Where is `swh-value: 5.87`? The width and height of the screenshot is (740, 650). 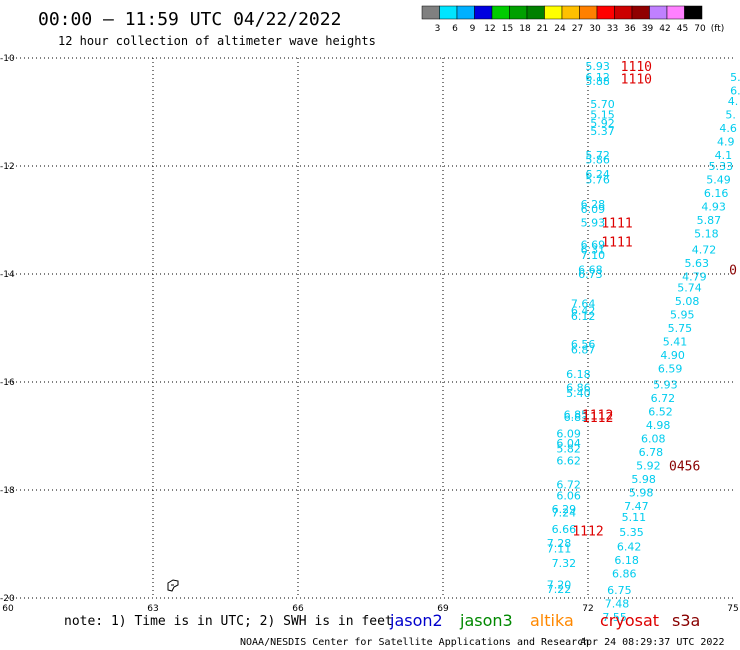 swh-value: 5.87 is located at coordinates (709, 220).